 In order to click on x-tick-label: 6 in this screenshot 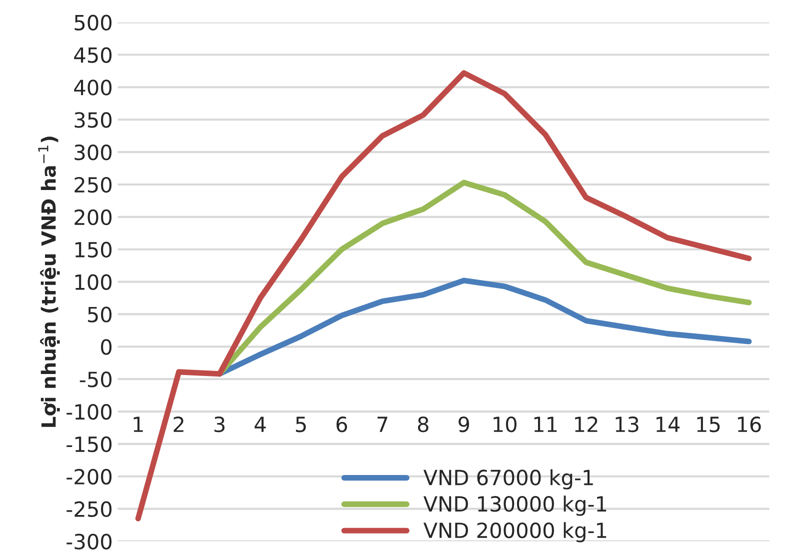, I will do `click(342, 424)`.